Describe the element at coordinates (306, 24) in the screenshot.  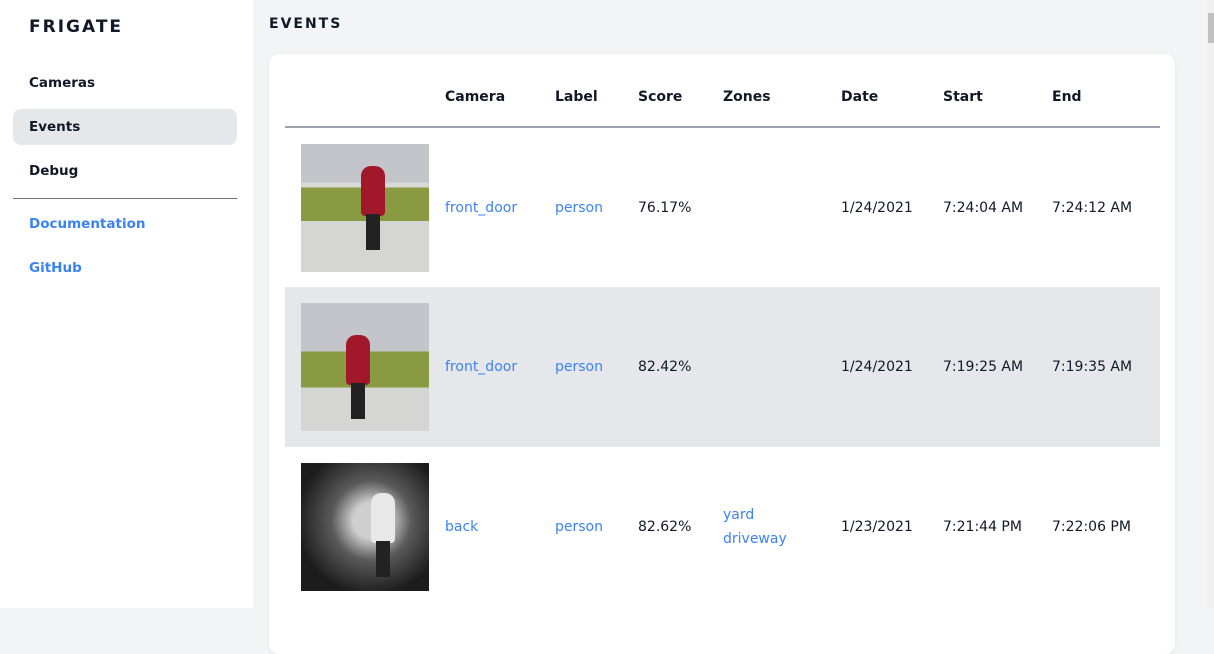
I see `page-title: EVENTS` at that location.